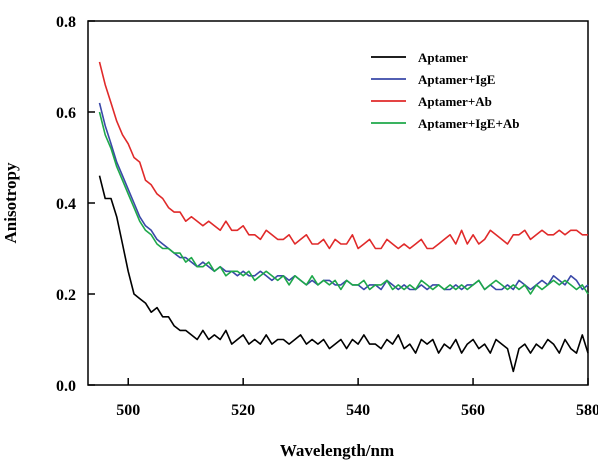 The image size is (598, 463). What do you see at coordinates (337, 450) in the screenshot?
I see `x-axis-label: Wavelength/nm` at bounding box center [337, 450].